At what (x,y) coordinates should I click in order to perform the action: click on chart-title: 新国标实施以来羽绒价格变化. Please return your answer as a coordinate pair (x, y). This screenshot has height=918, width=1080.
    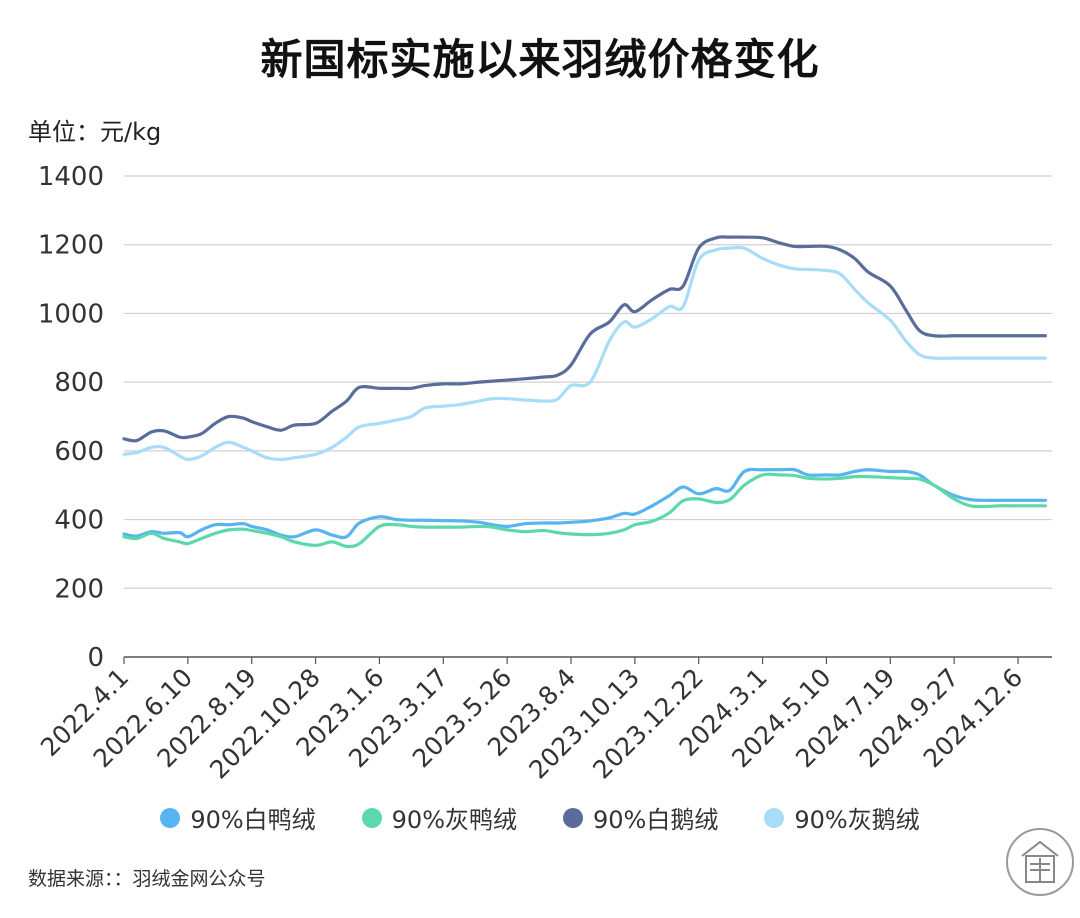
    Looking at the image, I should click on (540, 59).